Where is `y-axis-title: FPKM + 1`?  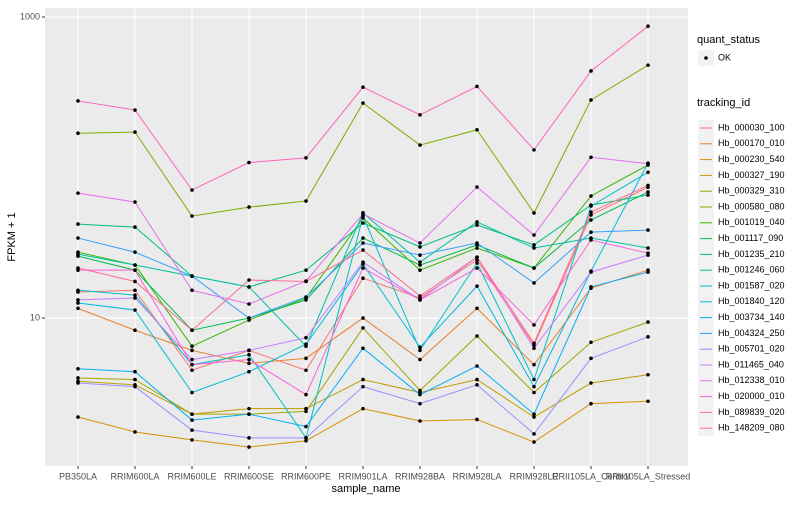 y-axis-title: FPKM + 1 is located at coordinates (12, 236).